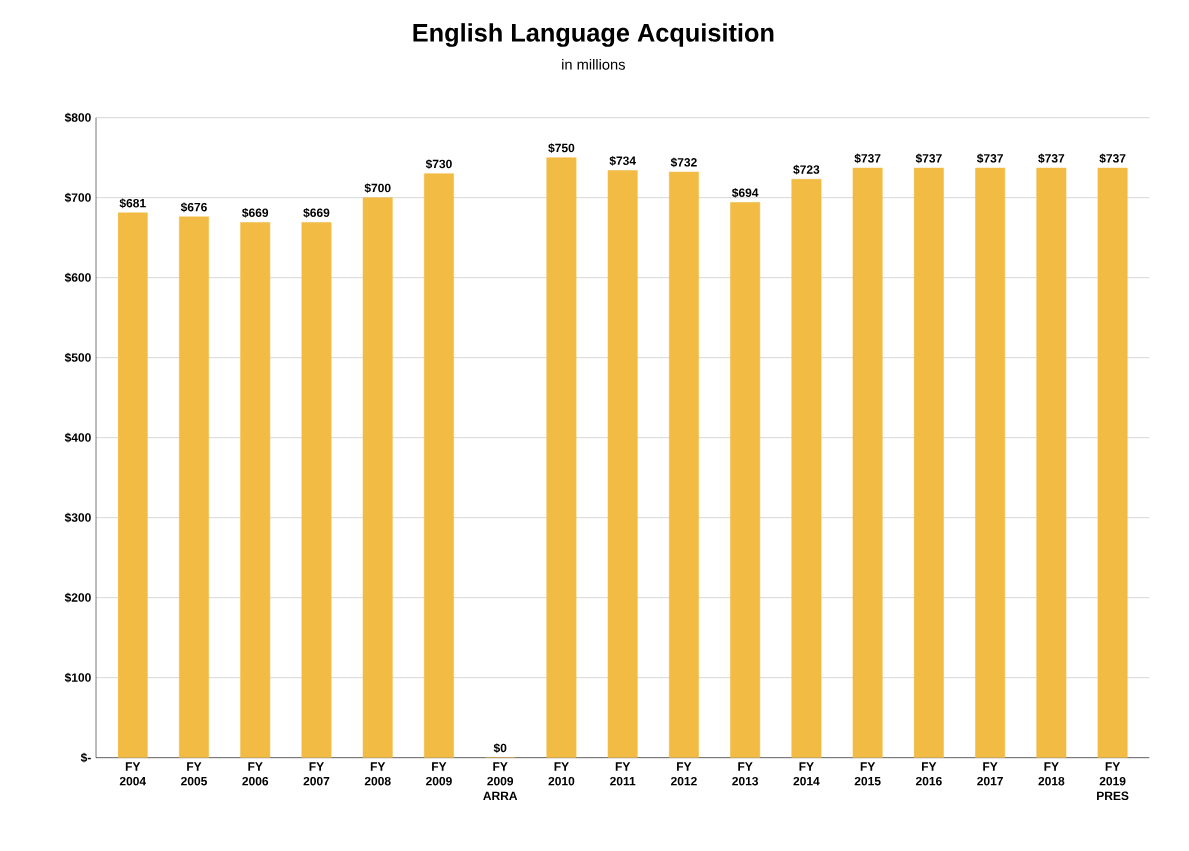 Image resolution: width=1189 pixels, height=851 pixels. I want to click on x-tick-label: FY 2016, so click(928, 774).